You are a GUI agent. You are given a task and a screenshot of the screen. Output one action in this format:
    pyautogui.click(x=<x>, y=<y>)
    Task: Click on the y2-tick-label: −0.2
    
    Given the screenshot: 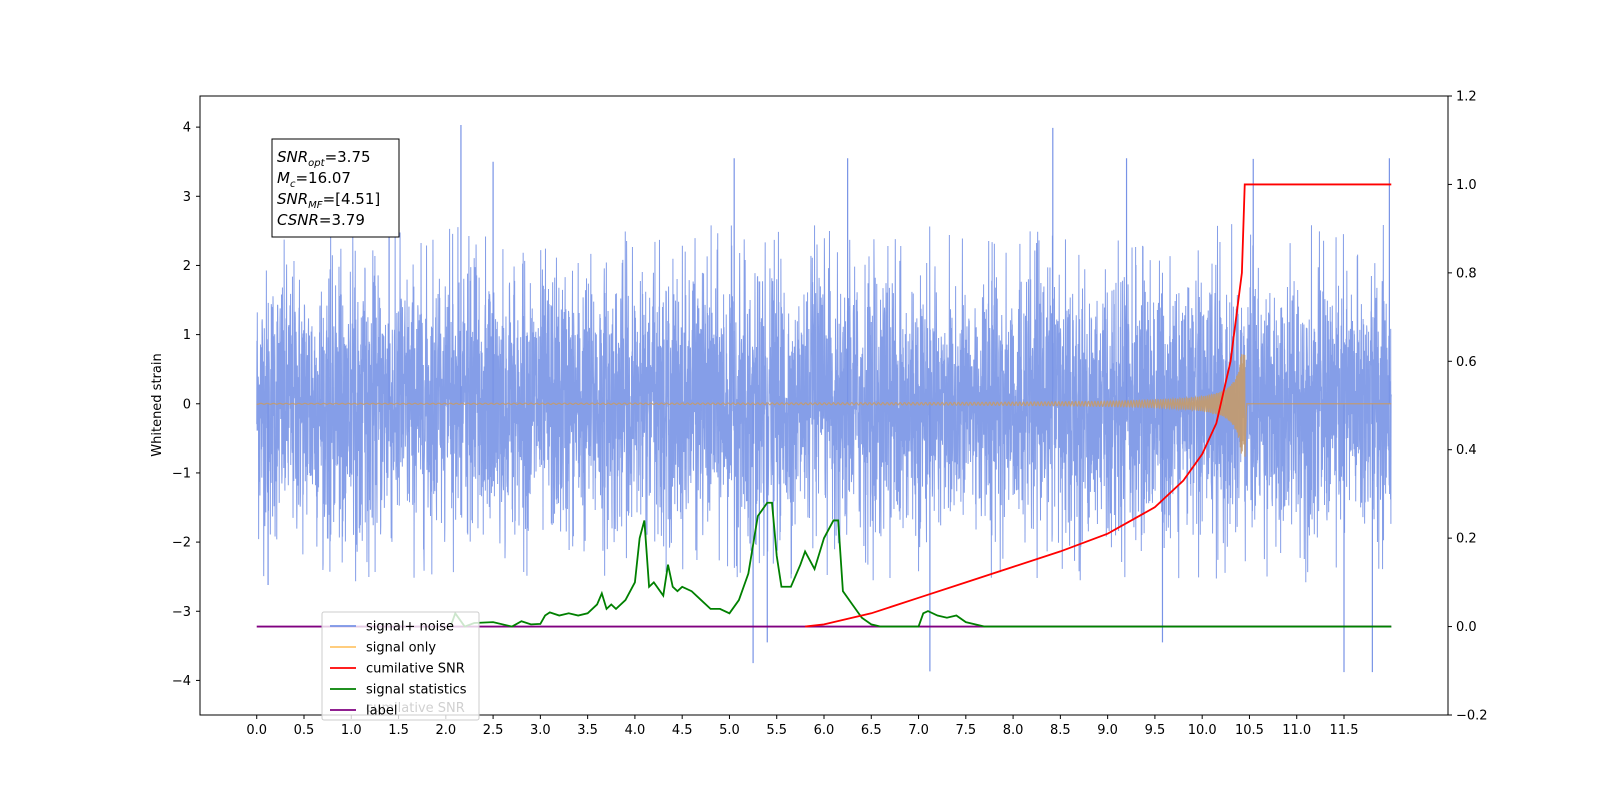 What is the action you would take?
    pyautogui.click(x=1472, y=716)
    